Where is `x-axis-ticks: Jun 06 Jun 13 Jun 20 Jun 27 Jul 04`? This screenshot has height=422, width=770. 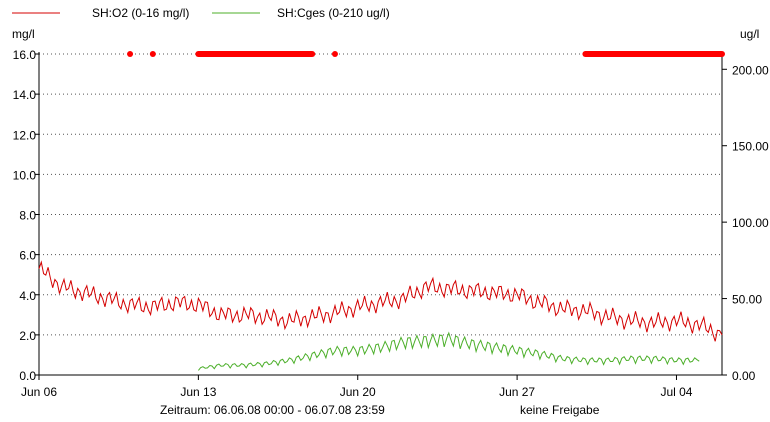
x-axis-ticks: Jun 06 Jun 13 Jun 20 Jun 27 Jul 04 is located at coordinates (357, 387).